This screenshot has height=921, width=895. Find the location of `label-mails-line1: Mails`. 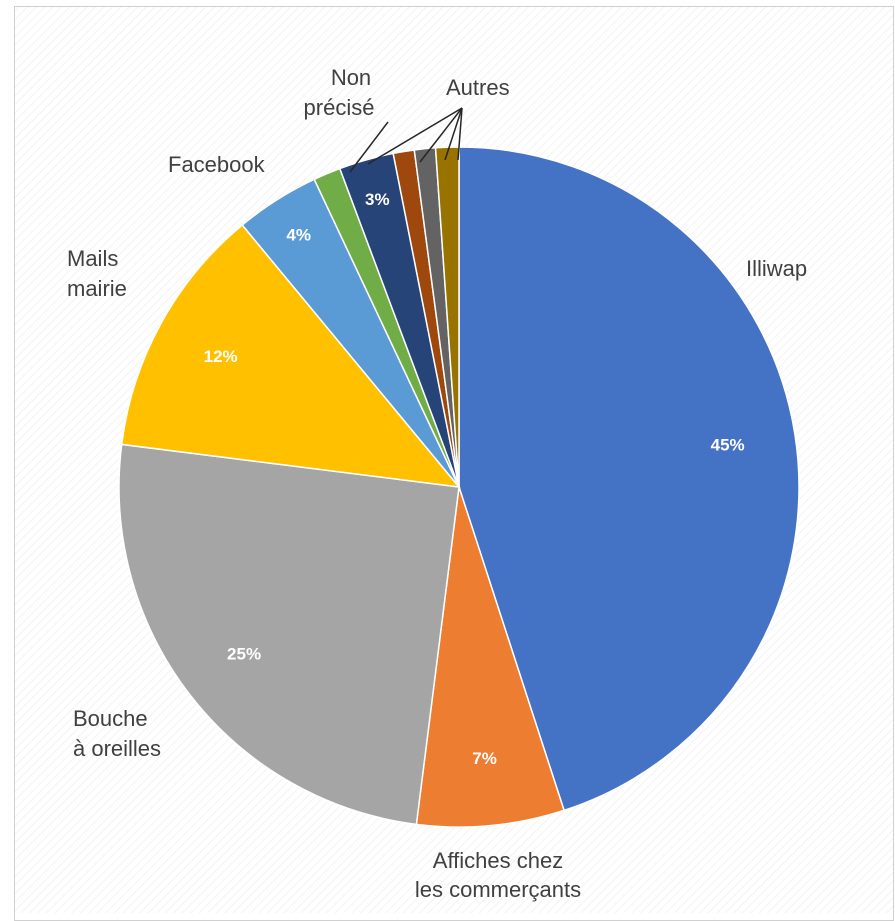

label-mails-line1: Mails is located at coordinates (92, 258).